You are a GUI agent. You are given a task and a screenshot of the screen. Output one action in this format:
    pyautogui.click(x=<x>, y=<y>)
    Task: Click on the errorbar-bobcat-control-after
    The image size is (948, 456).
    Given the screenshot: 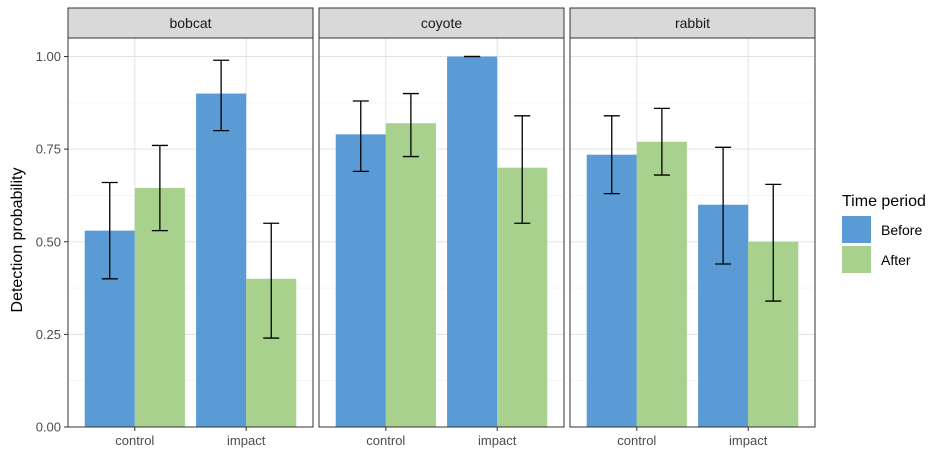 What is the action you would take?
    pyautogui.click(x=159, y=188)
    